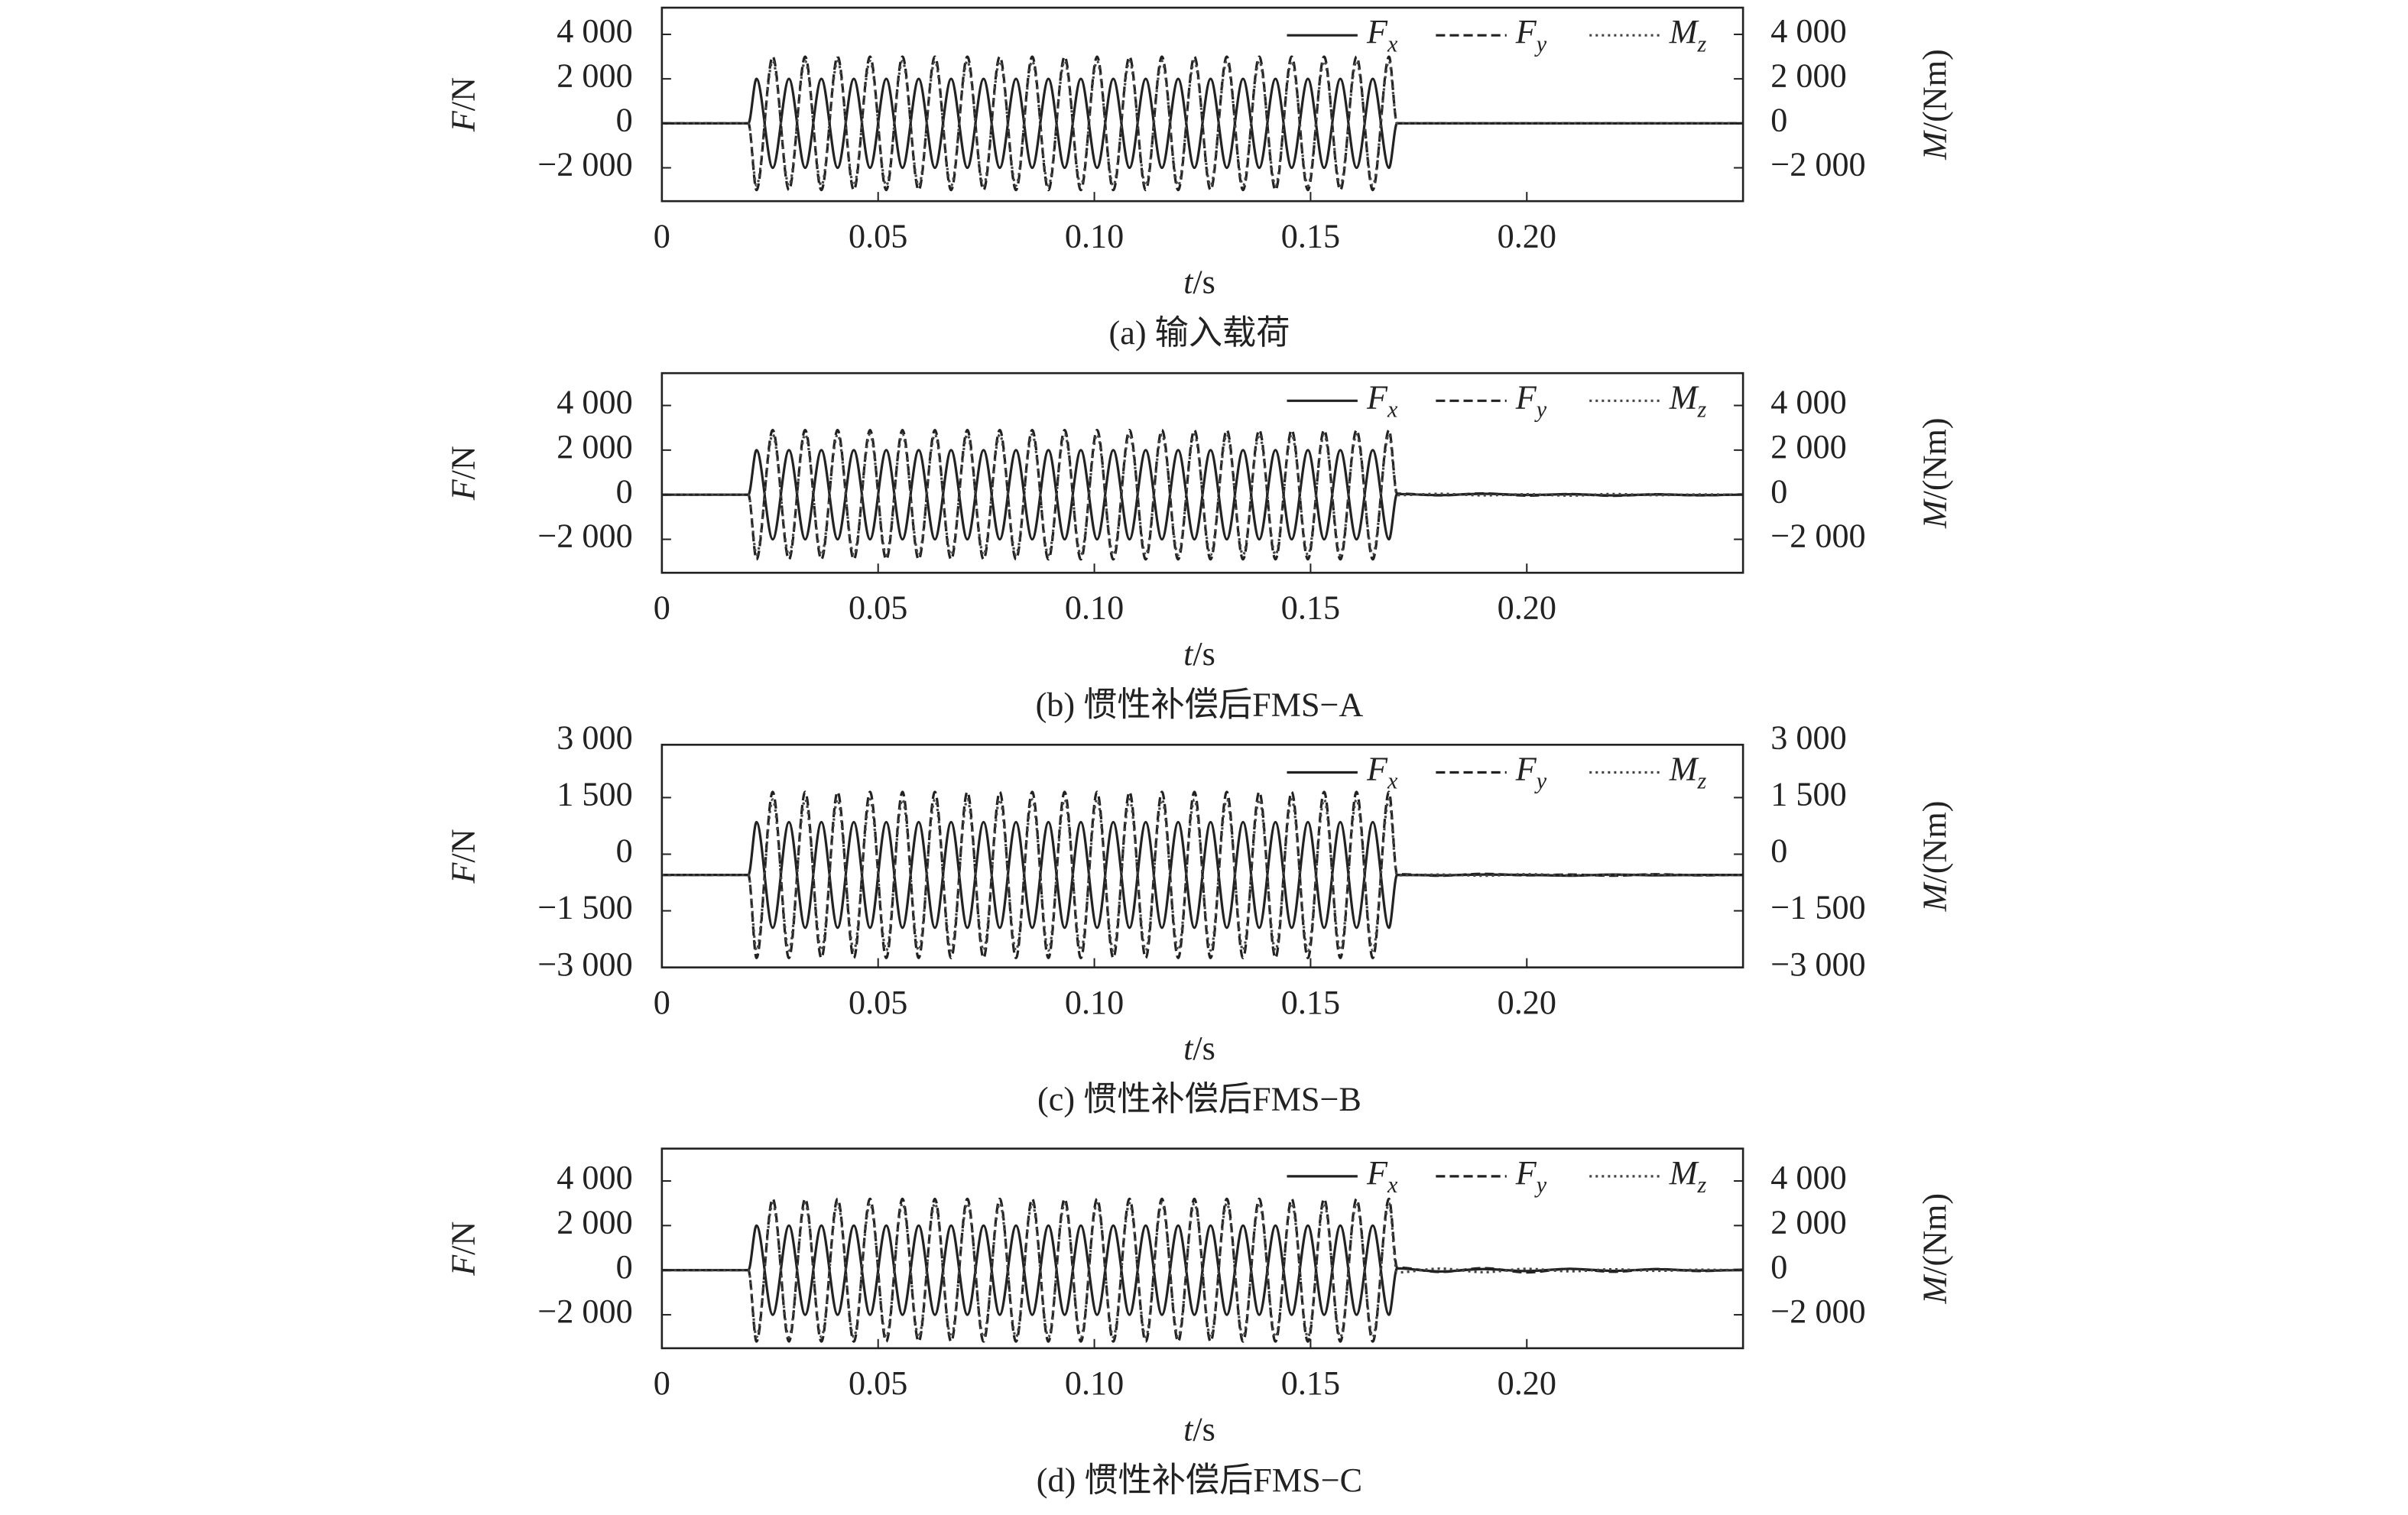 Image resolution: width=2408 pixels, height=1515 pixels. Describe the element at coordinates (585, 907) in the screenshot. I see `y-tick-label: −1 500` at that location.